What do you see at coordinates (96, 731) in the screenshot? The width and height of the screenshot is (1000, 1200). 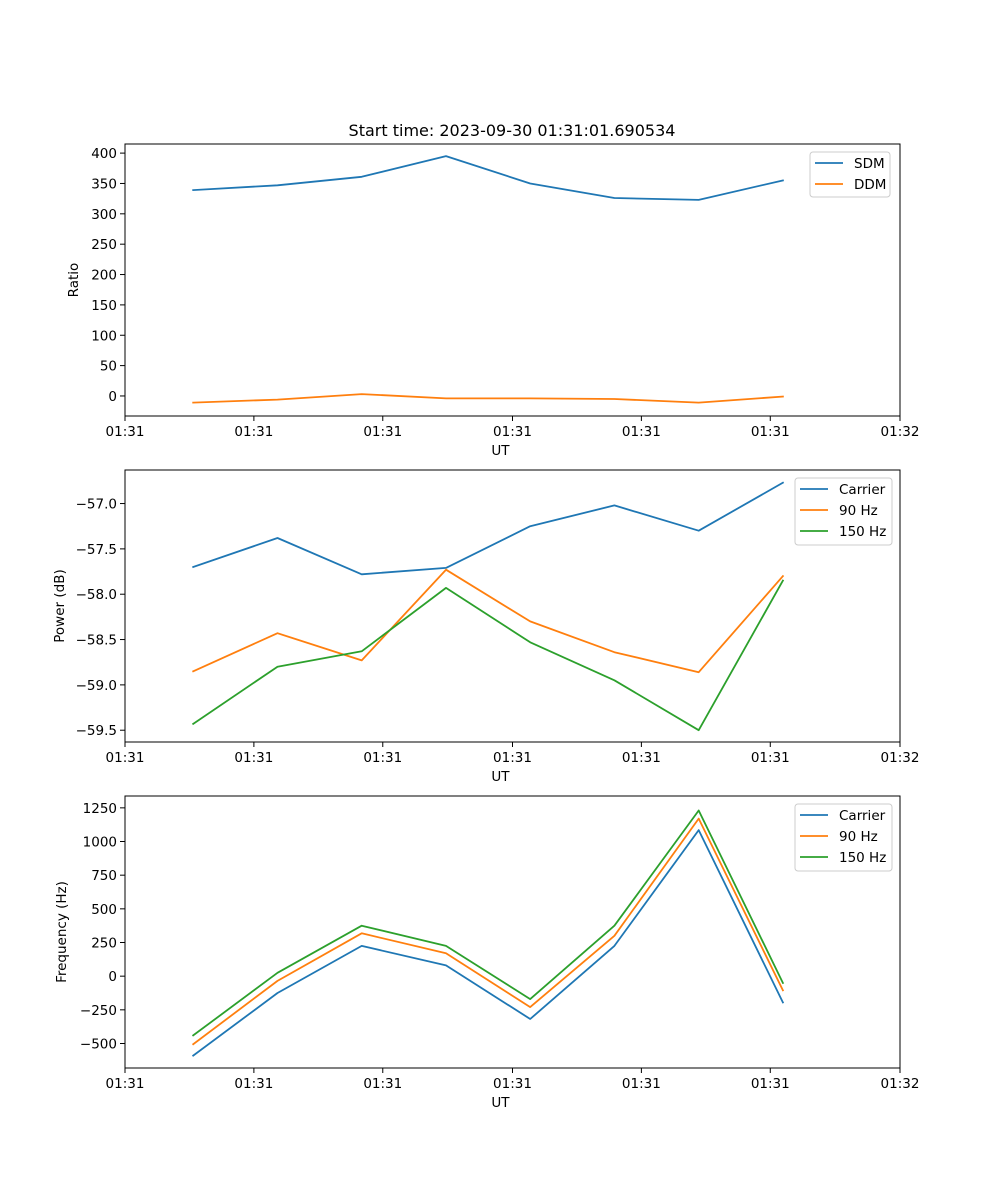 I see `power-y-tick-label: −59.5` at bounding box center [96, 731].